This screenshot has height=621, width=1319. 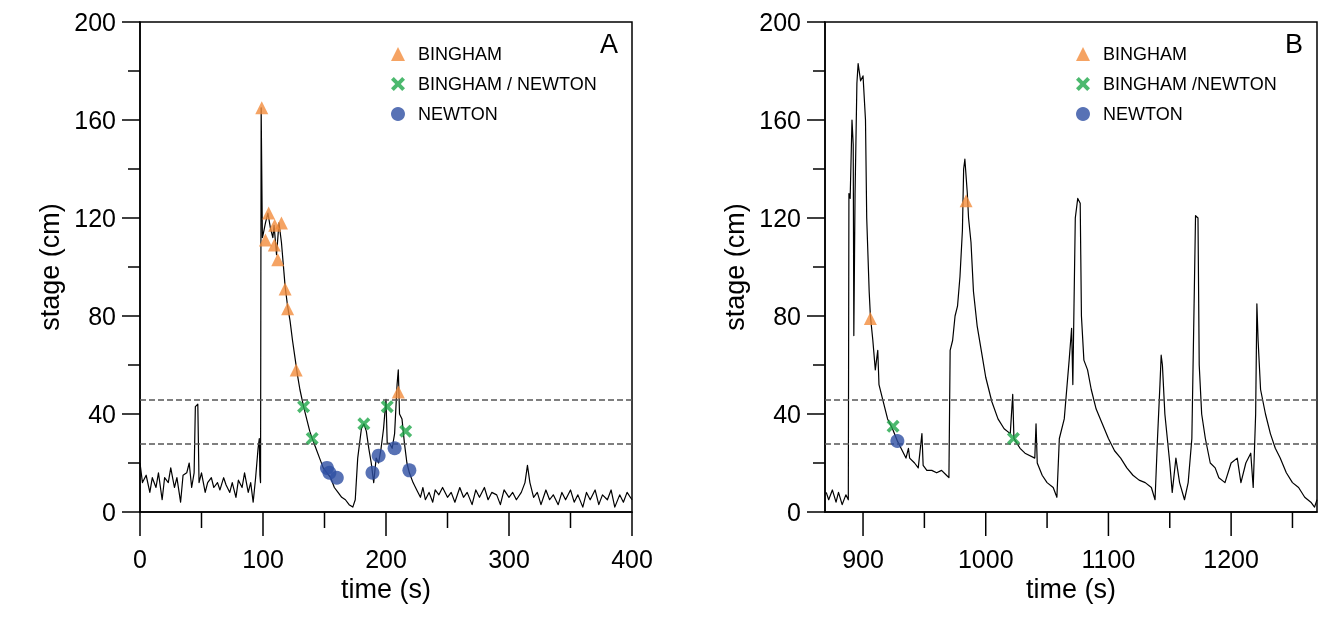 I want to click on x-tick-label: 300, so click(x=509, y=558).